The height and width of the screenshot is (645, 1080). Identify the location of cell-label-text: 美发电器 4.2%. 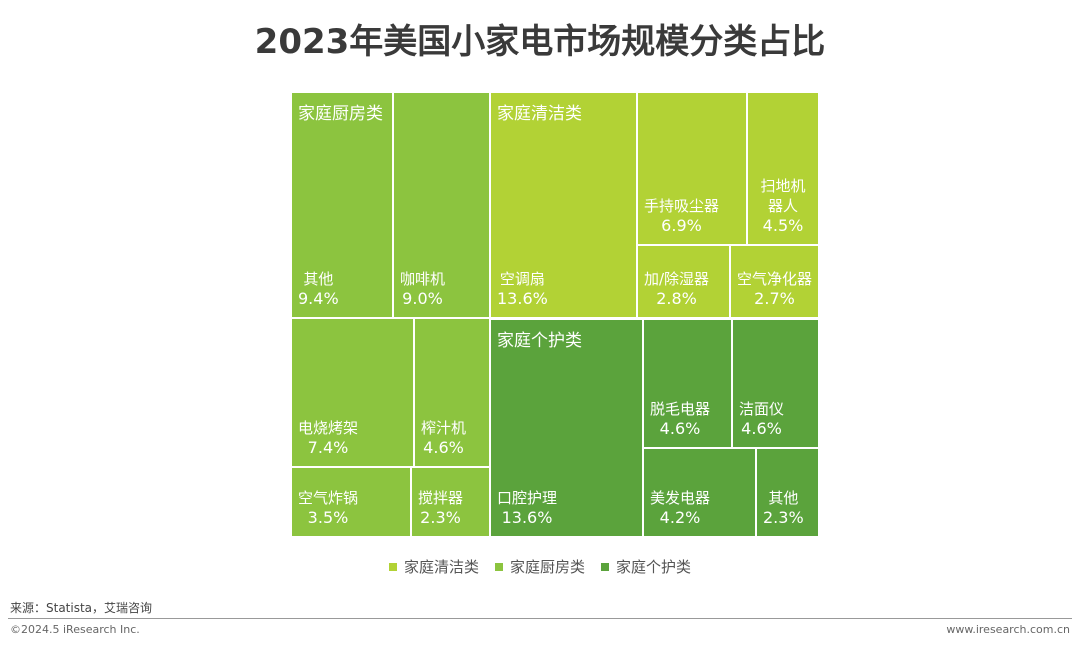
(680, 508).